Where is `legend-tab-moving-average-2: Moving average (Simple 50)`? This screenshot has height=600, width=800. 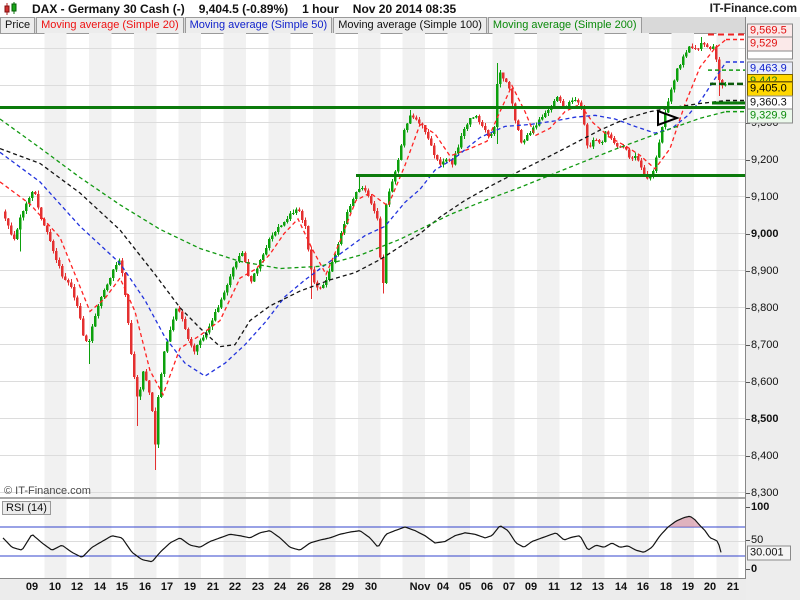 legend-tab-moving-average-2: Moving average (Simple 50) is located at coordinates (258, 25).